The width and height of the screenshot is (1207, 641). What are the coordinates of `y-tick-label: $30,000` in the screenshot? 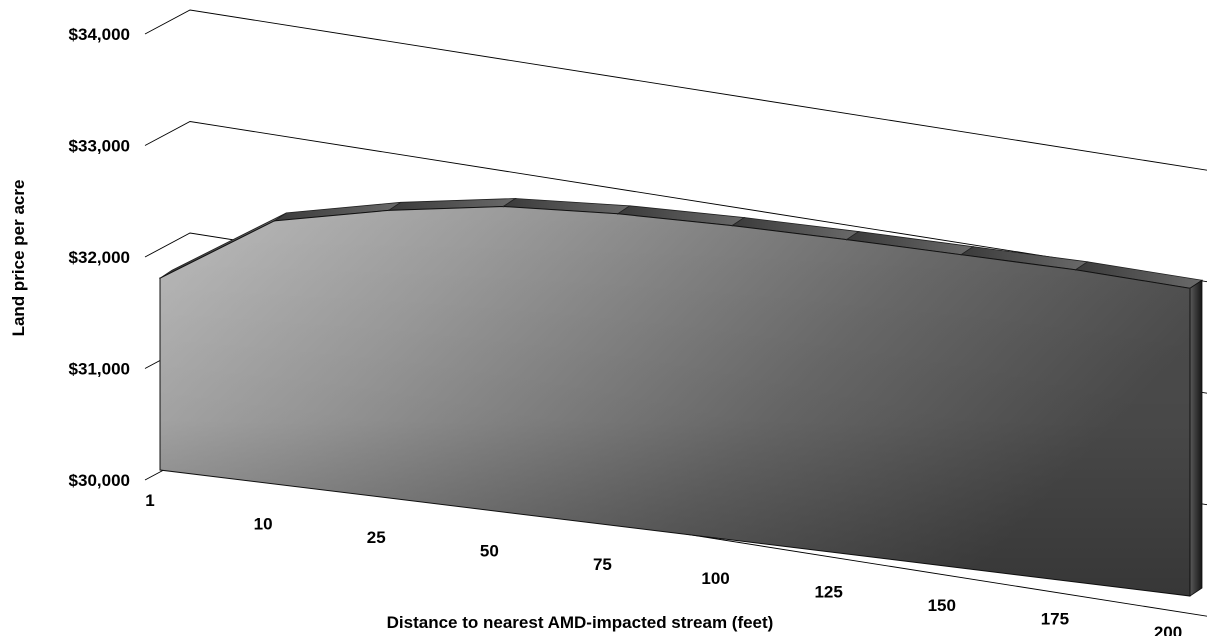 It's located at (99, 480).